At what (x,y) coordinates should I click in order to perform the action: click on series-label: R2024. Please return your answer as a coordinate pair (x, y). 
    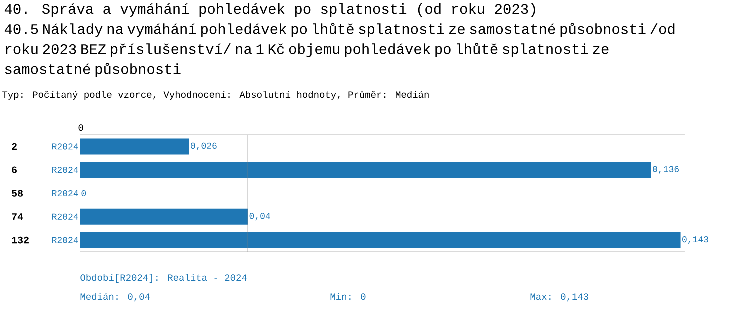
    Looking at the image, I should click on (65, 147).